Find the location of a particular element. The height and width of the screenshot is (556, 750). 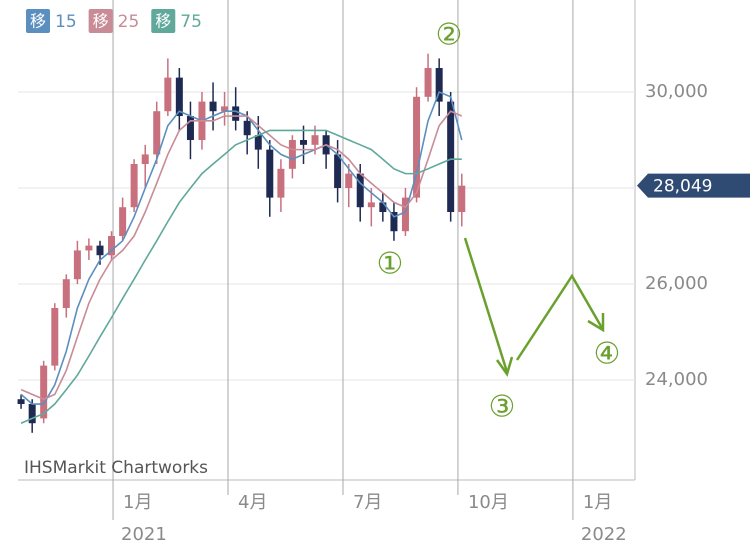

y-tick-label: 30,000 is located at coordinates (676, 91).